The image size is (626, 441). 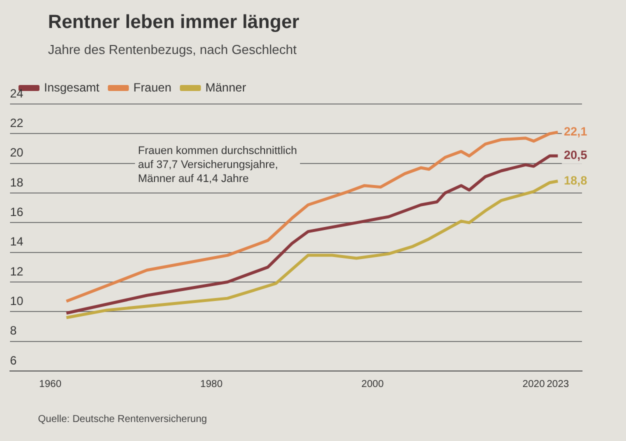 I want to click on y-tick-label: 8, so click(x=13, y=331).